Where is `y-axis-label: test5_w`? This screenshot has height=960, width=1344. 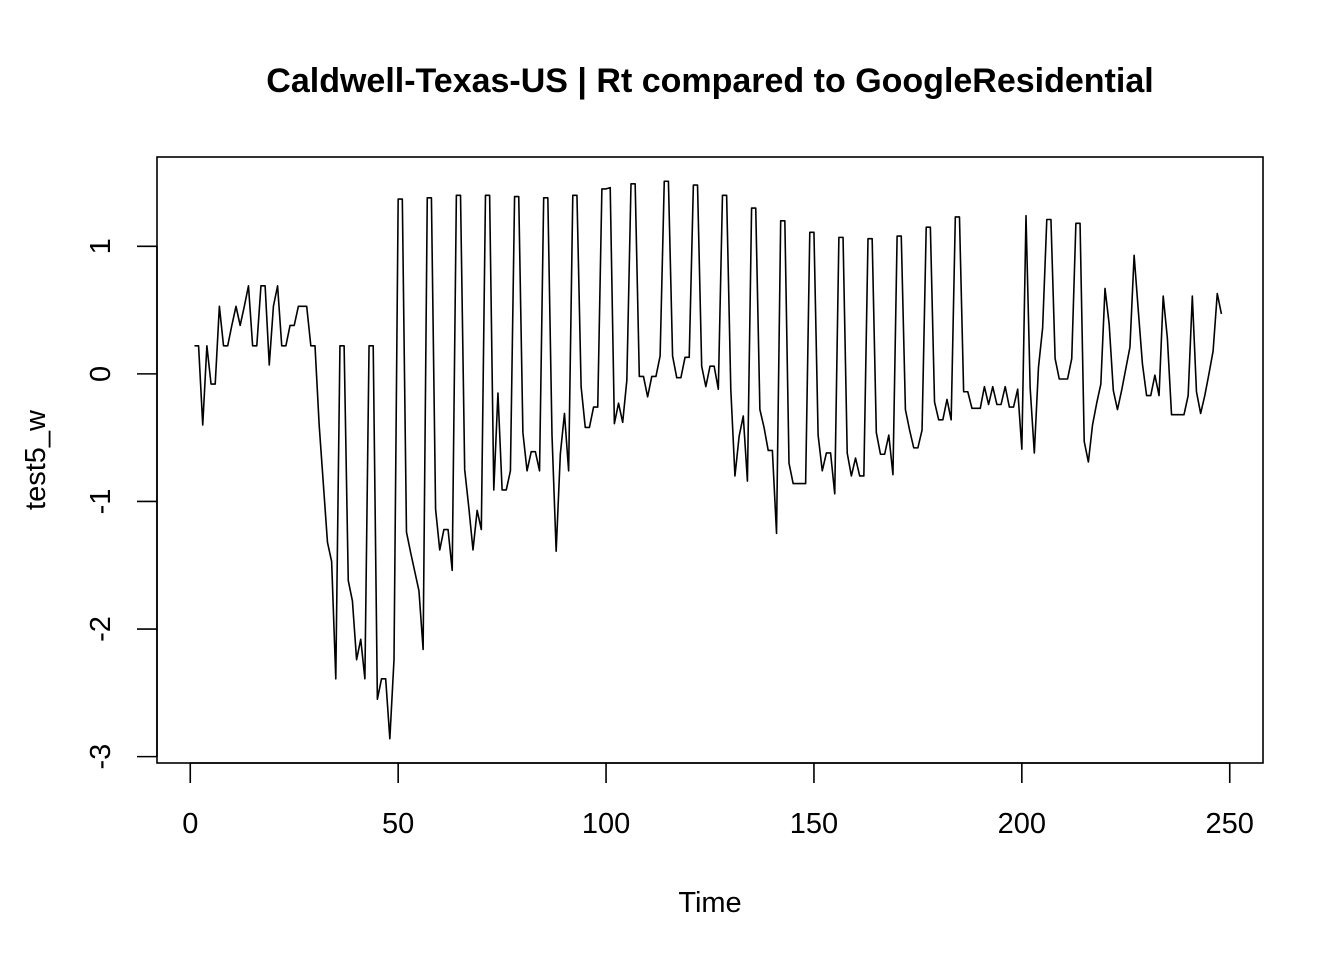
y-axis-label: test5_w is located at coordinates (36, 459).